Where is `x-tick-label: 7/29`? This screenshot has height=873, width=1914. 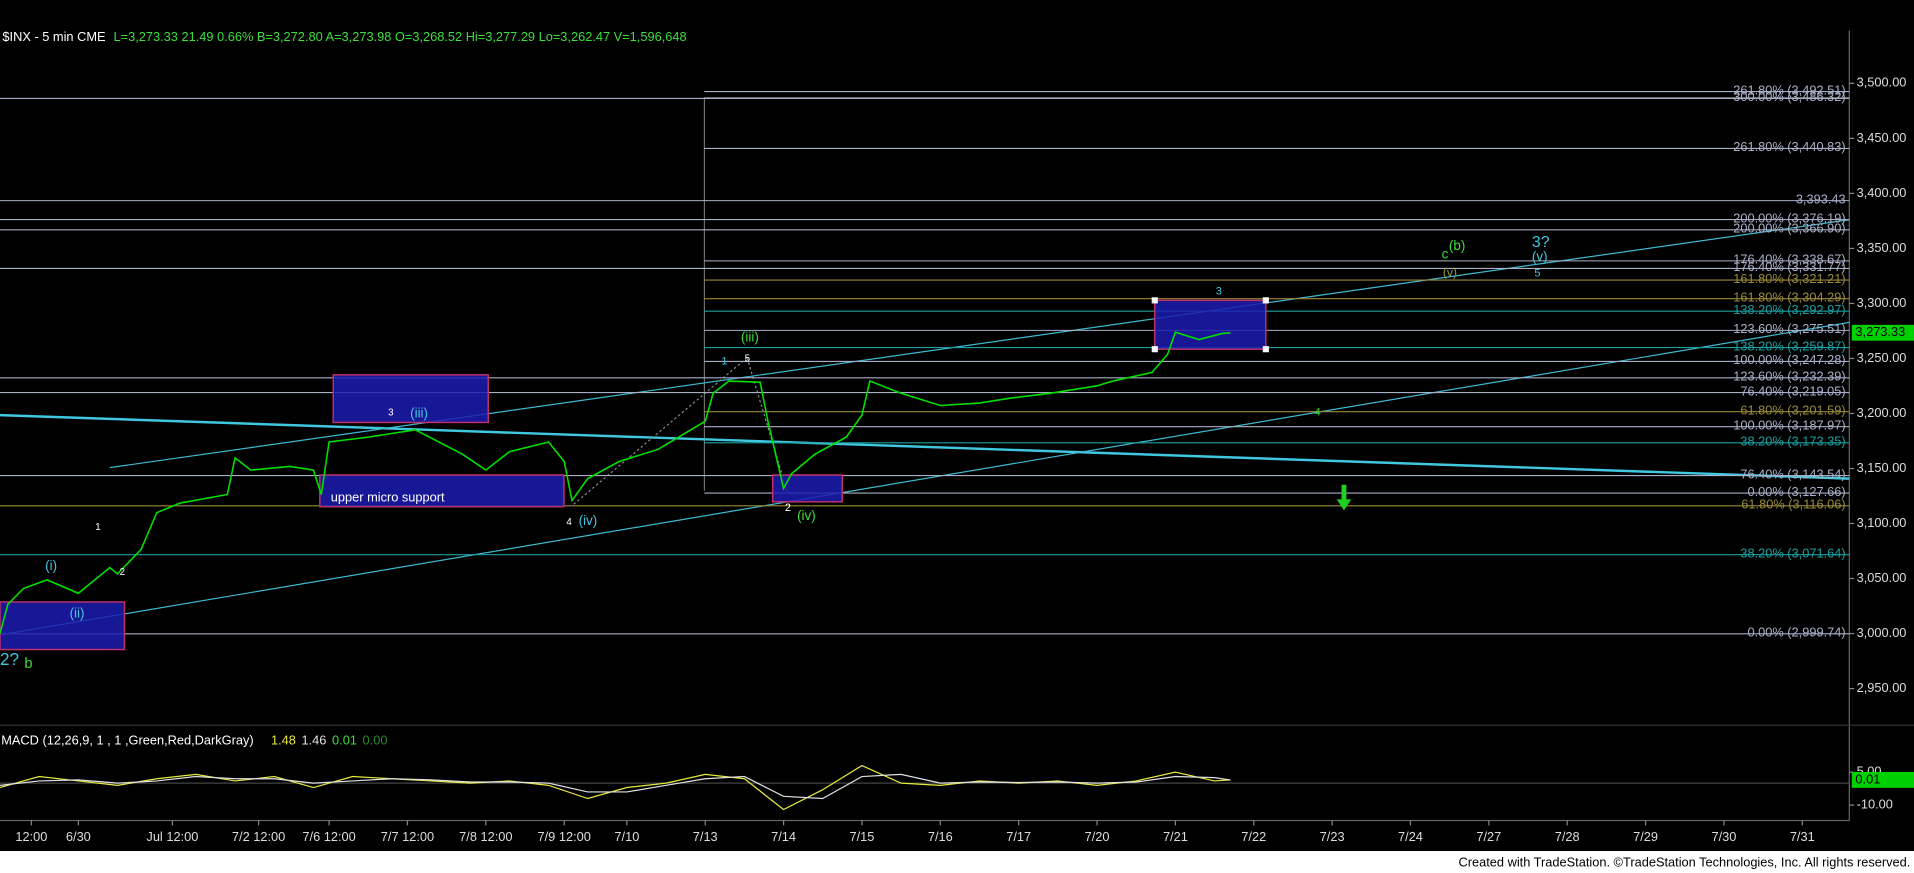
x-tick-label: 7/29 is located at coordinates (1645, 836).